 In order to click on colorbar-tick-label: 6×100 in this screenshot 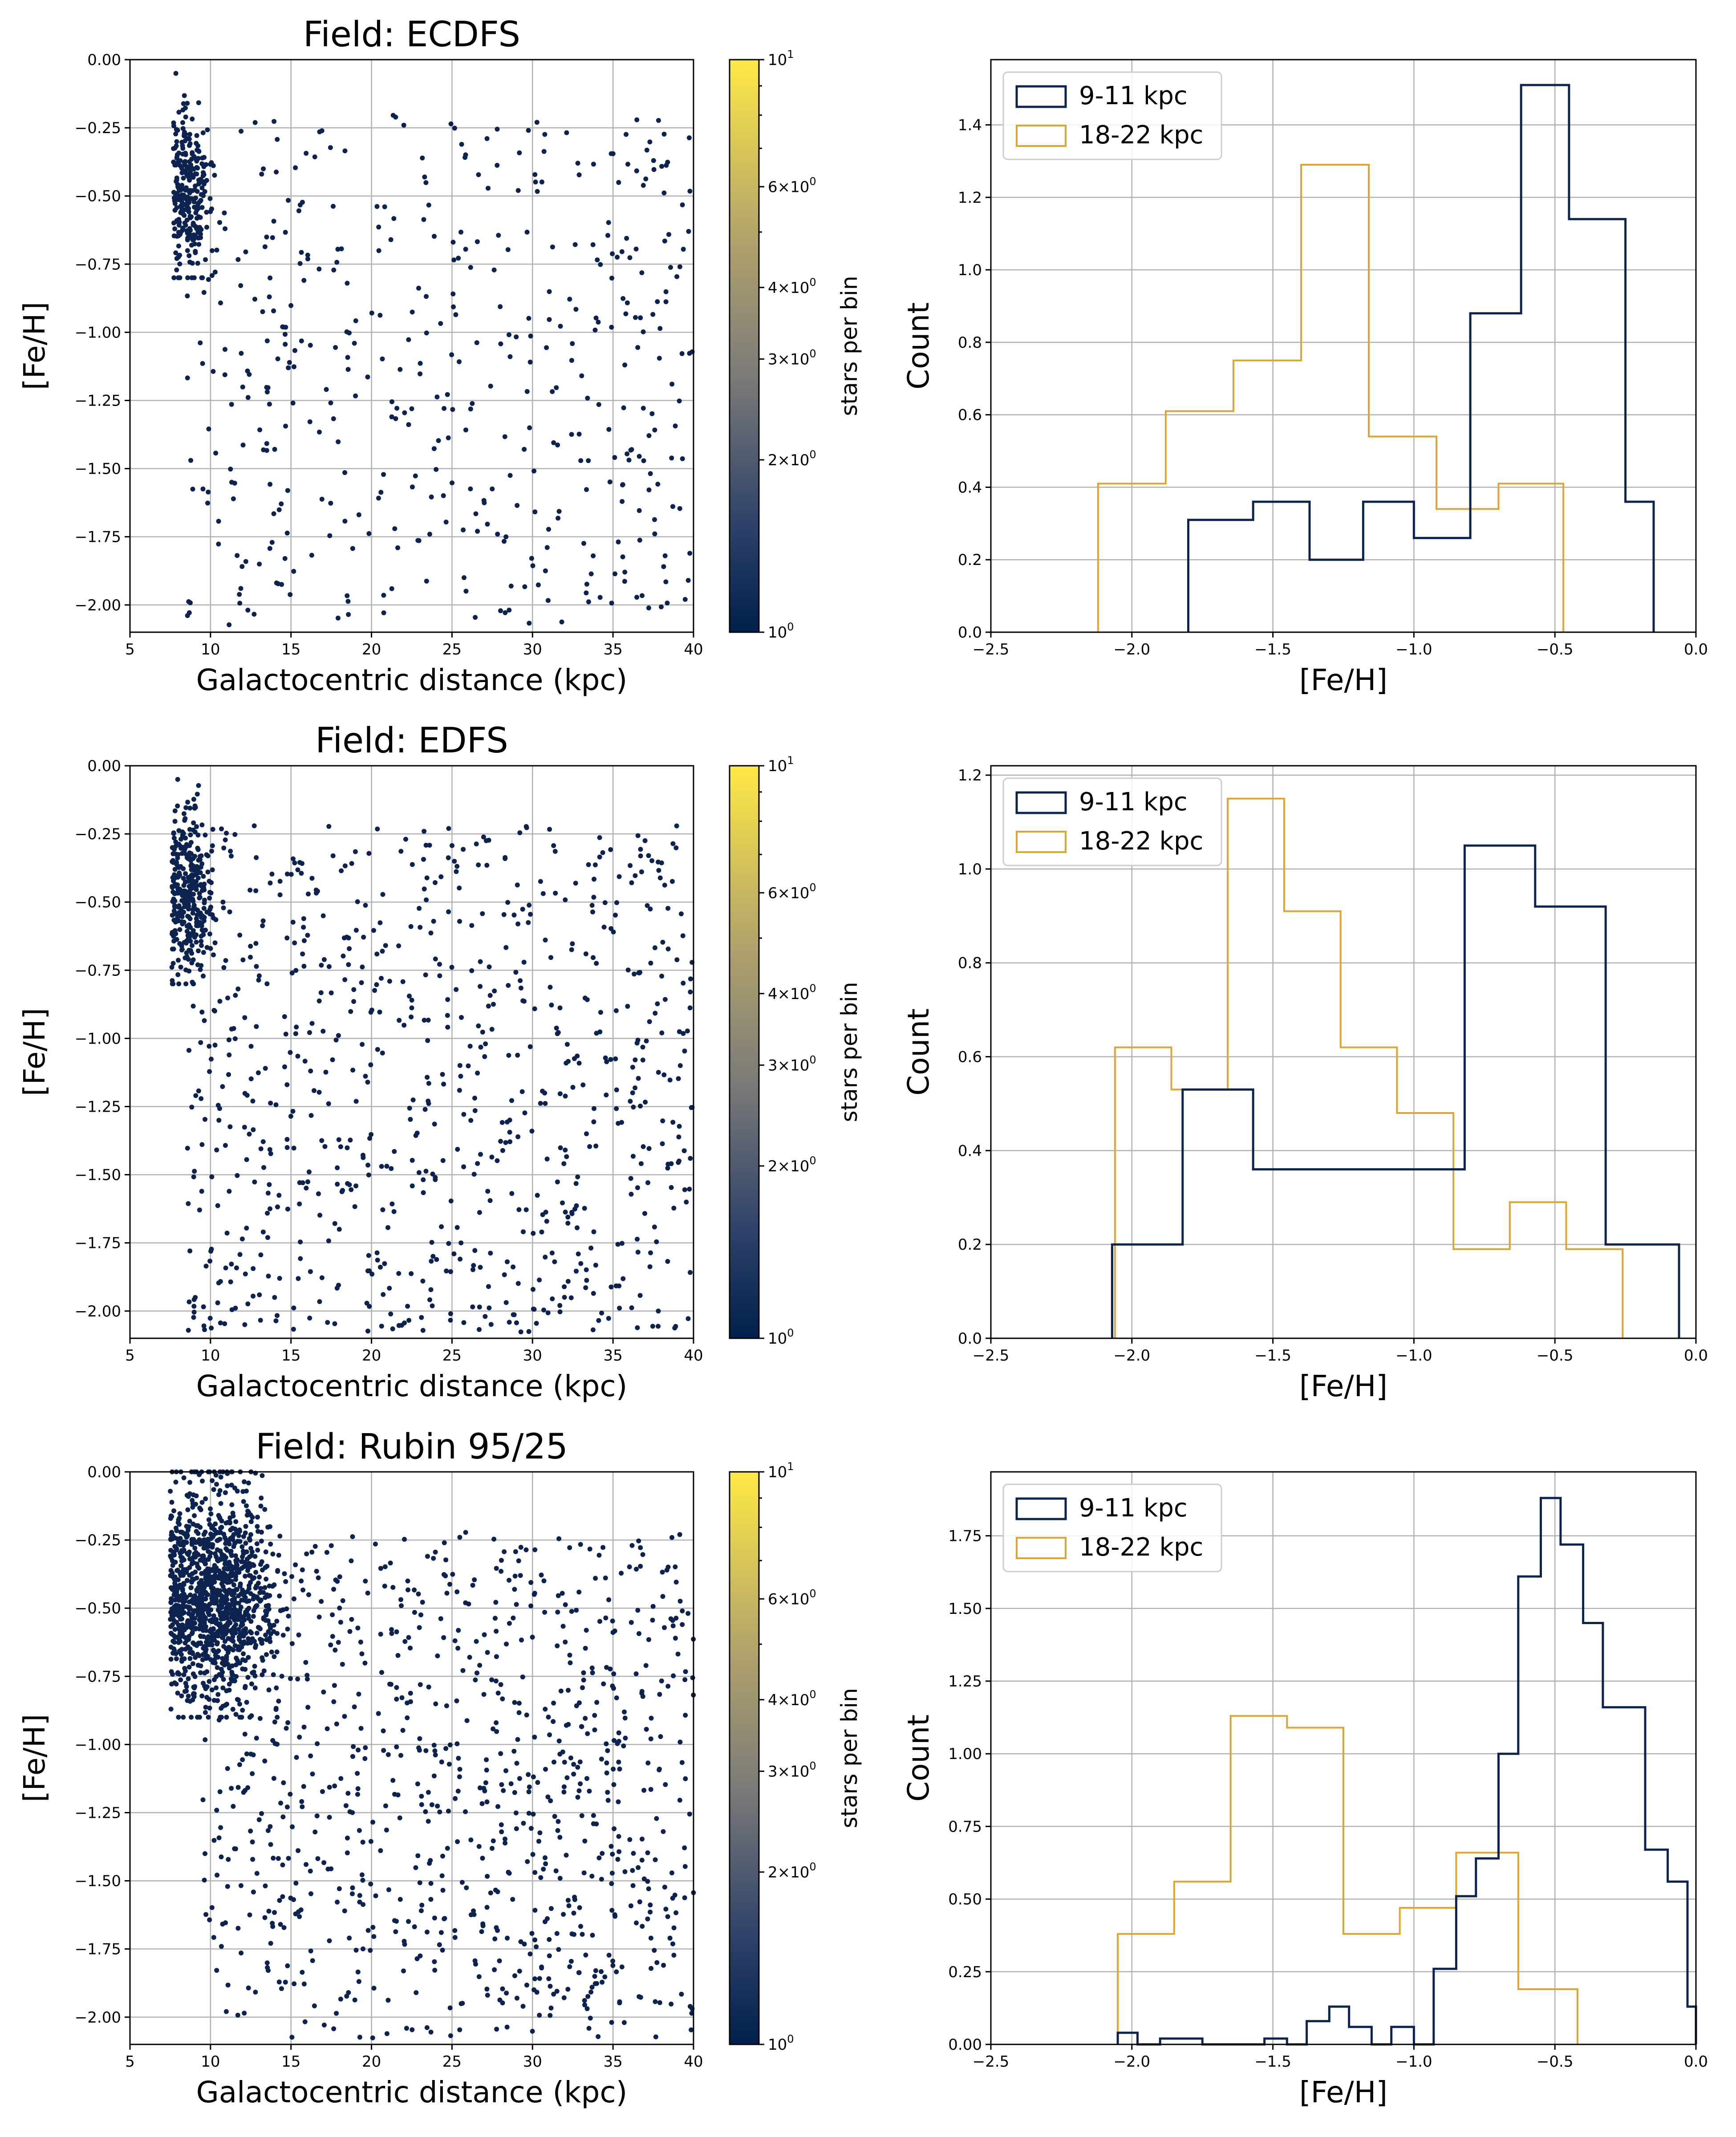, I will do `click(792, 1597)`.